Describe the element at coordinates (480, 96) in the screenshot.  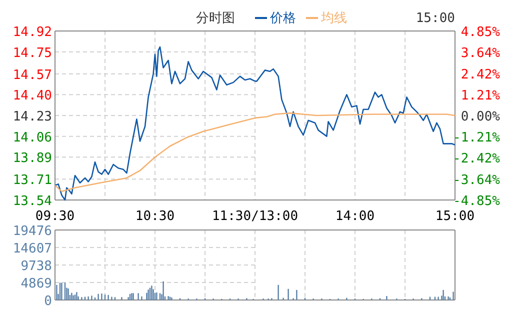
I see `y2-tick-label: 1.21%` at that location.